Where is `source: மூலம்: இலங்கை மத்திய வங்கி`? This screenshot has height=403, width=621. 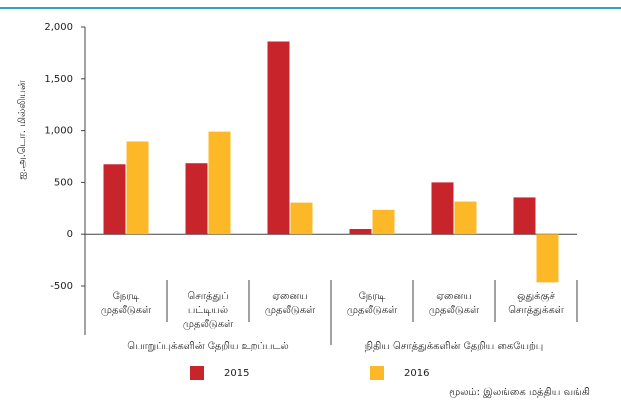
source: மூலம்: இலங்கை மத்திய வங்கி is located at coordinates (519, 392).